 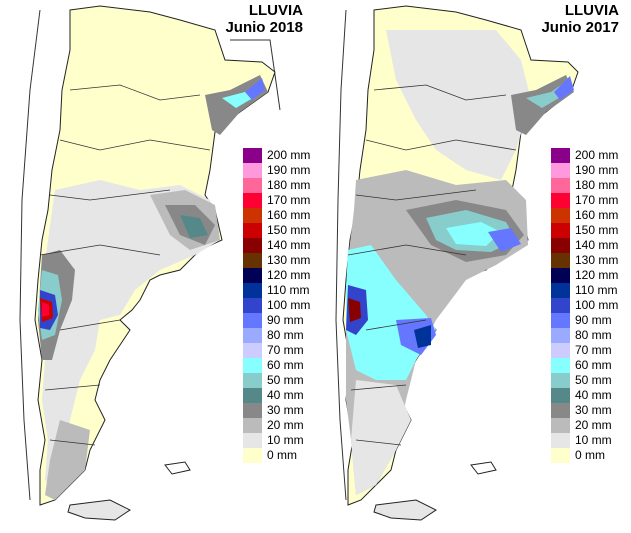 What do you see at coordinates (593, 440) in the screenshot?
I see `legend-label: 10 mm` at bounding box center [593, 440].